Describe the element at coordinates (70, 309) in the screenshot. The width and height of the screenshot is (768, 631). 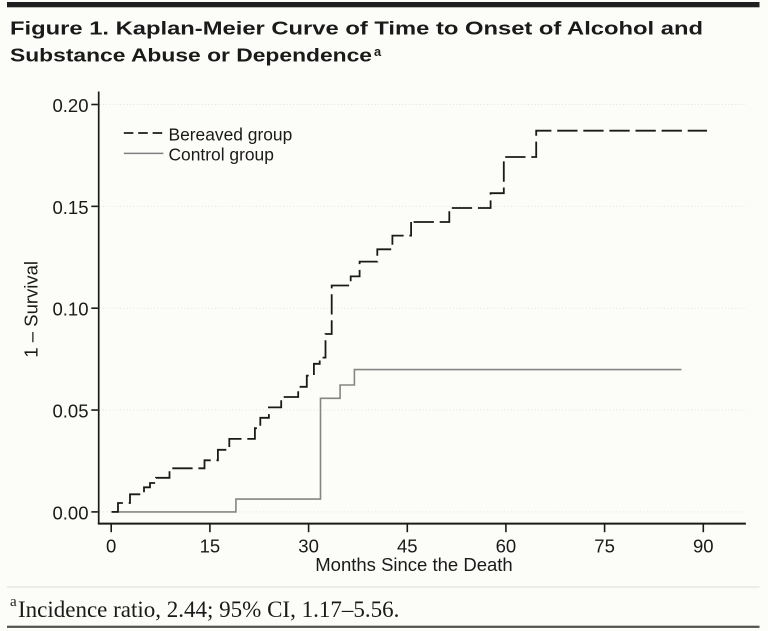
I see `svg-text: 0.10` at that location.